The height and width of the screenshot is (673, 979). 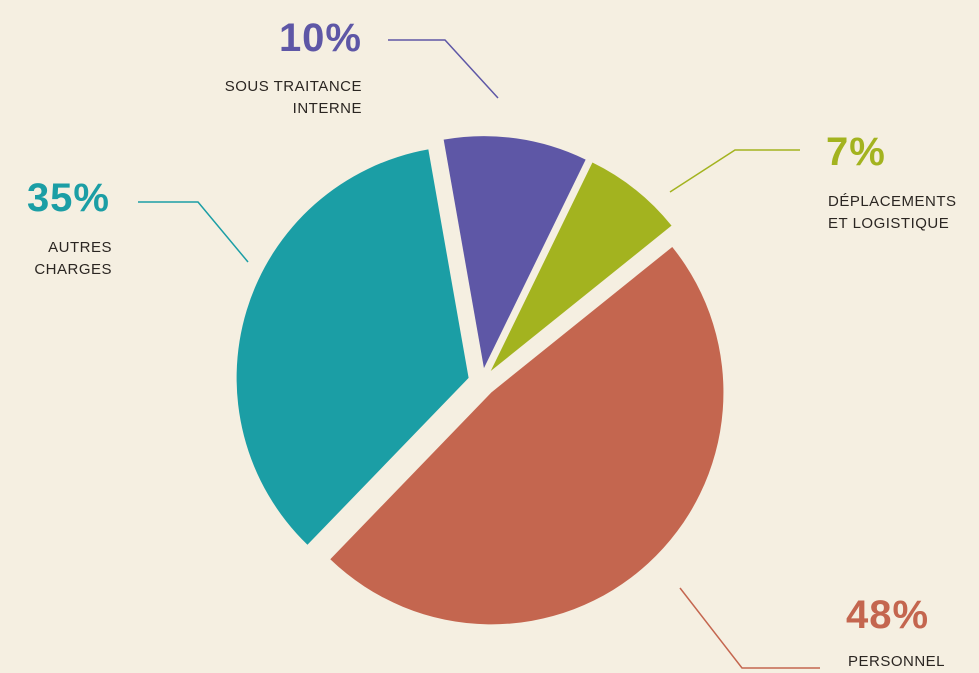 What do you see at coordinates (888, 615) in the screenshot?
I see `value-label: 48%` at bounding box center [888, 615].